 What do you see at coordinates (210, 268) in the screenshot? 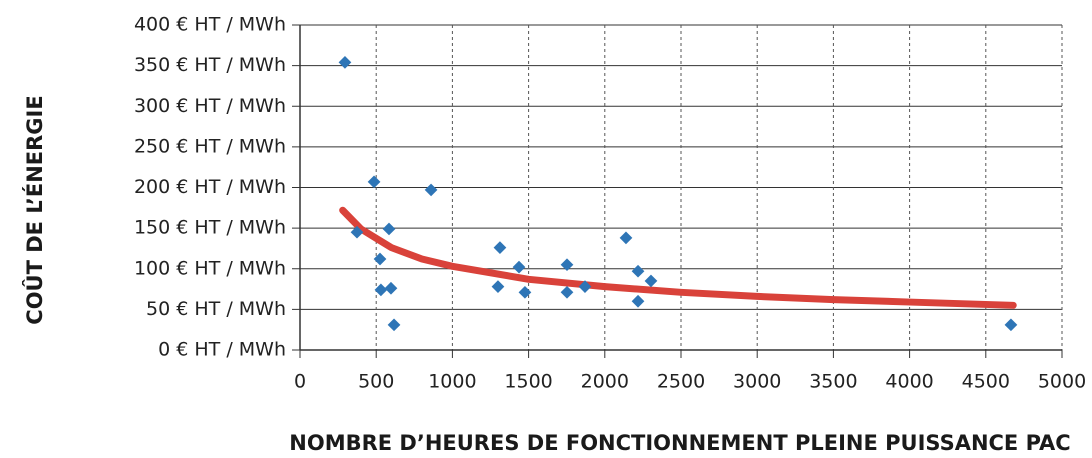
I see `y-tick-label: 100 € HT / MWh` at bounding box center [210, 268].